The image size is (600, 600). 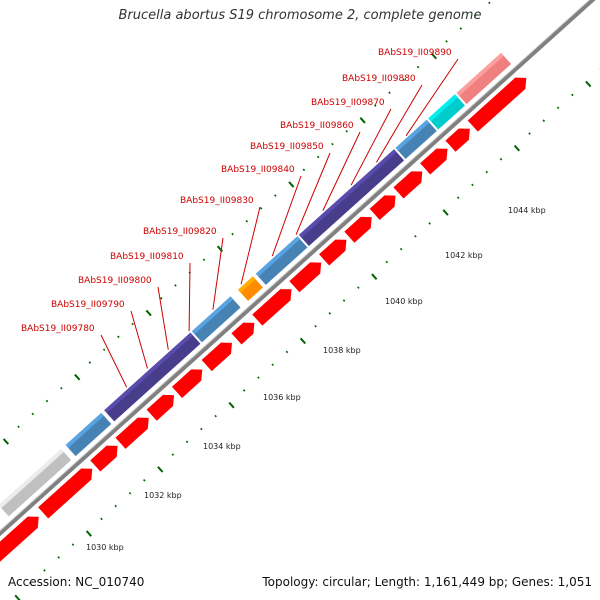 I want to click on locus-label: BAbS19_II09880, so click(x=379, y=79).